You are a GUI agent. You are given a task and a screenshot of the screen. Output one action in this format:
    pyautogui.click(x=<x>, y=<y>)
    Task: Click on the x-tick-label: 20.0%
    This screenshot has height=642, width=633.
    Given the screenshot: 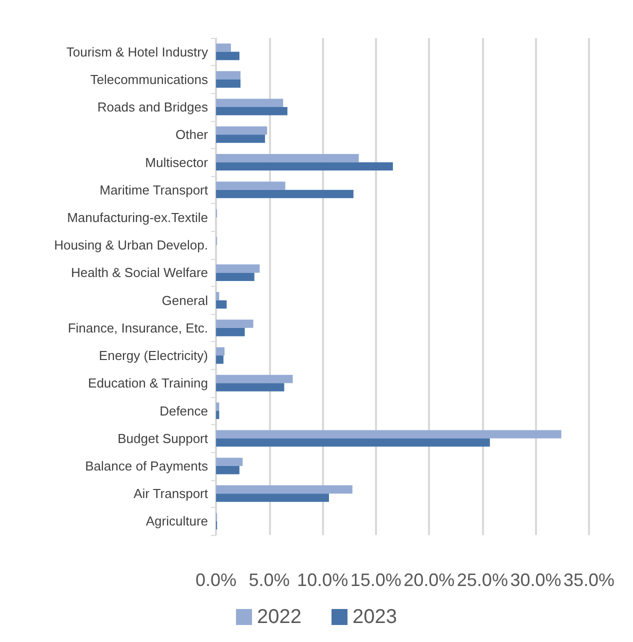 What is the action you would take?
    pyautogui.click(x=429, y=580)
    